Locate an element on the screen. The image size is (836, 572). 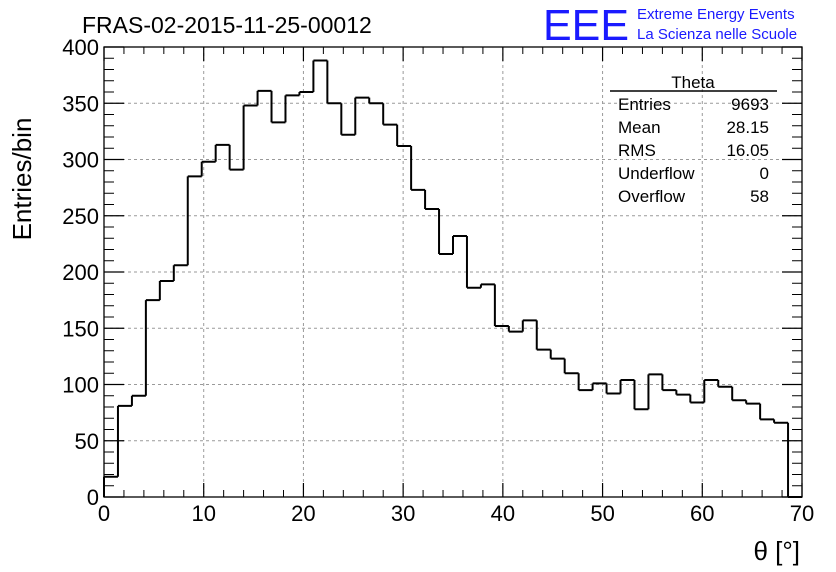
chart-title: FRAS-02-2015-11-25-00012 is located at coordinates (227, 25).